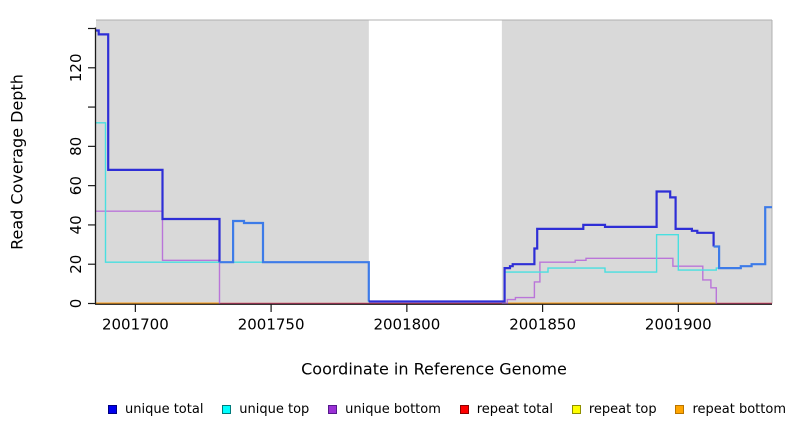 This screenshot has width=792, height=432. What do you see at coordinates (739, 409) in the screenshot?
I see `legend-label: repeat bottom` at bounding box center [739, 409].